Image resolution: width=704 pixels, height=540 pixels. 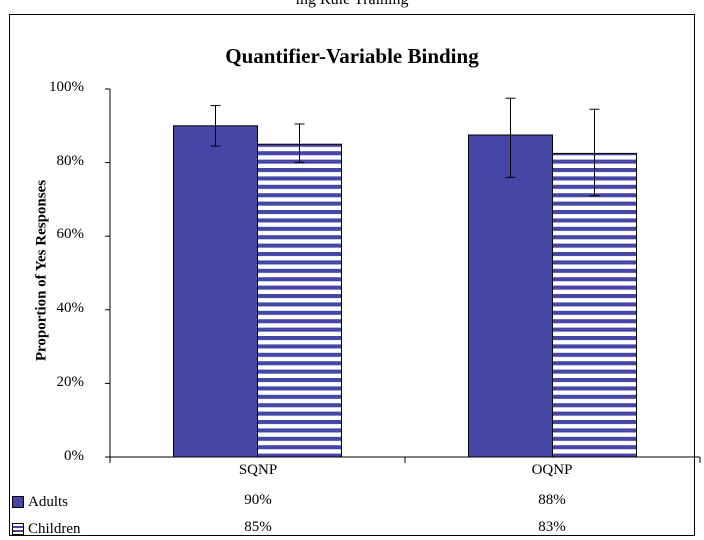 I want to click on y-tick-label: 40%, so click(x=70, y=308).